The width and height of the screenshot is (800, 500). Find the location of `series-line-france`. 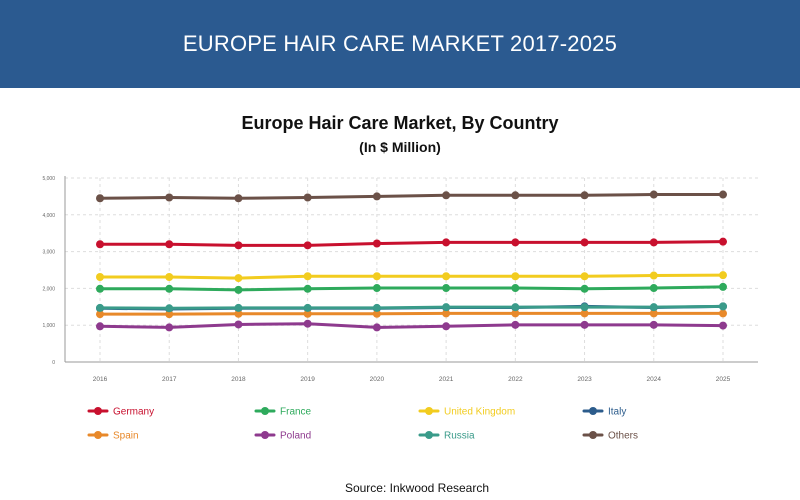

series-line-france is located at coordinates (411, 288).